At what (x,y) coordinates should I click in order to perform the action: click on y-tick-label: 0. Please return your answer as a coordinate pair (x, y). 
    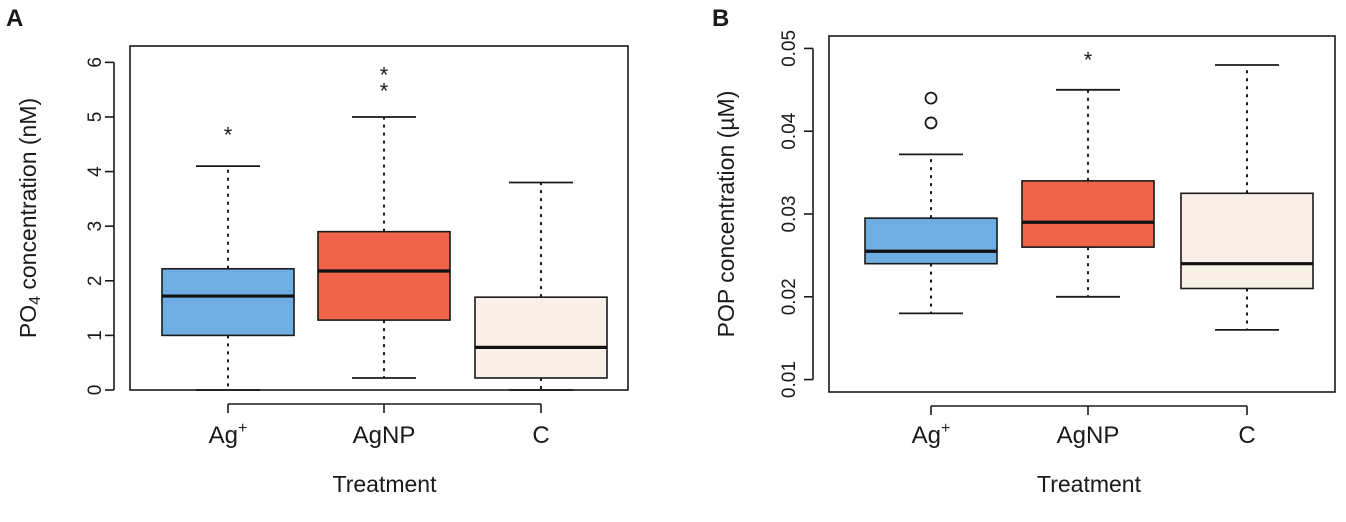
    Looking at the image, I should click on (95, 390).